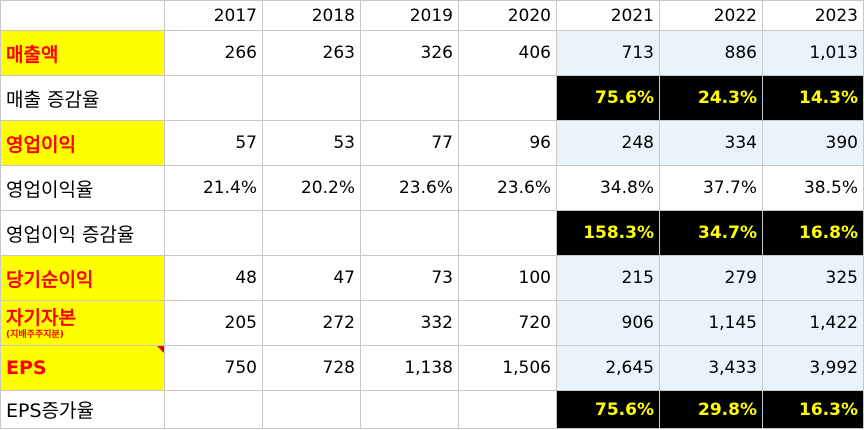  I want to click on cell: 53, so click(311, 143).